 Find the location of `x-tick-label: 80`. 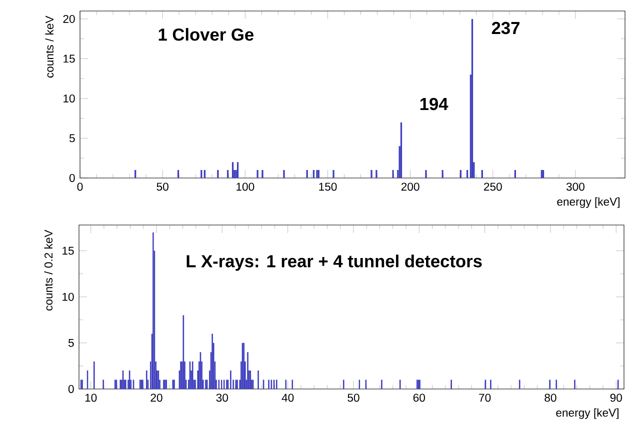

x-tick-label: 80 is located at coordinates (550, 398).